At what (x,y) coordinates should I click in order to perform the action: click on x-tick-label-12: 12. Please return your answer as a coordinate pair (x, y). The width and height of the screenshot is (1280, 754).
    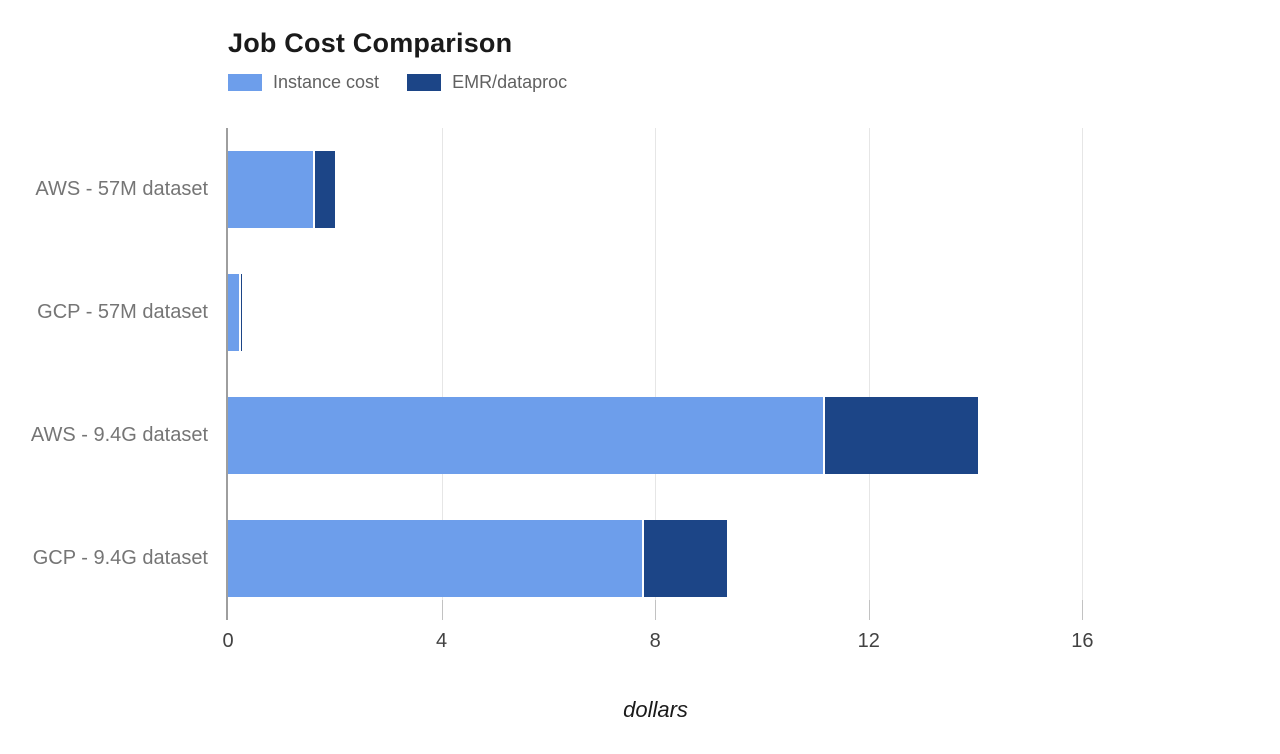
    Looking at the image, I should click on (868, 641).